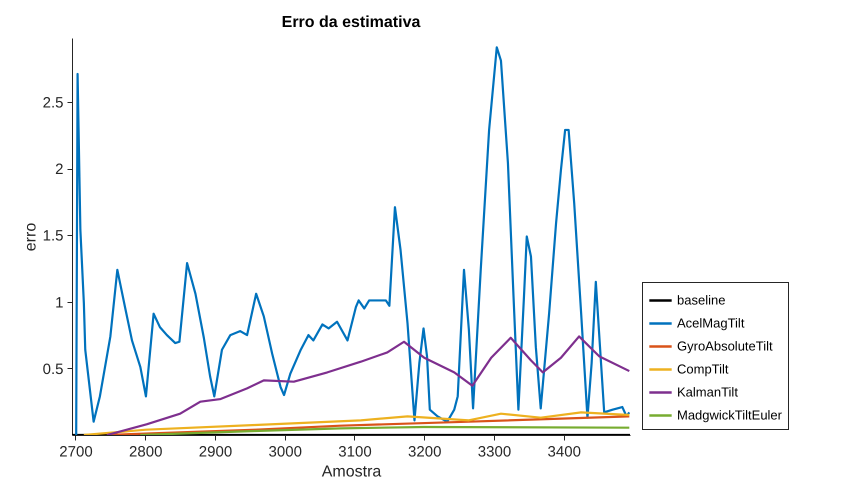 Image resolution: width=842 pixels, height=495 pixels. I want to click on x-tick-label: 3400, so click(564, 452).